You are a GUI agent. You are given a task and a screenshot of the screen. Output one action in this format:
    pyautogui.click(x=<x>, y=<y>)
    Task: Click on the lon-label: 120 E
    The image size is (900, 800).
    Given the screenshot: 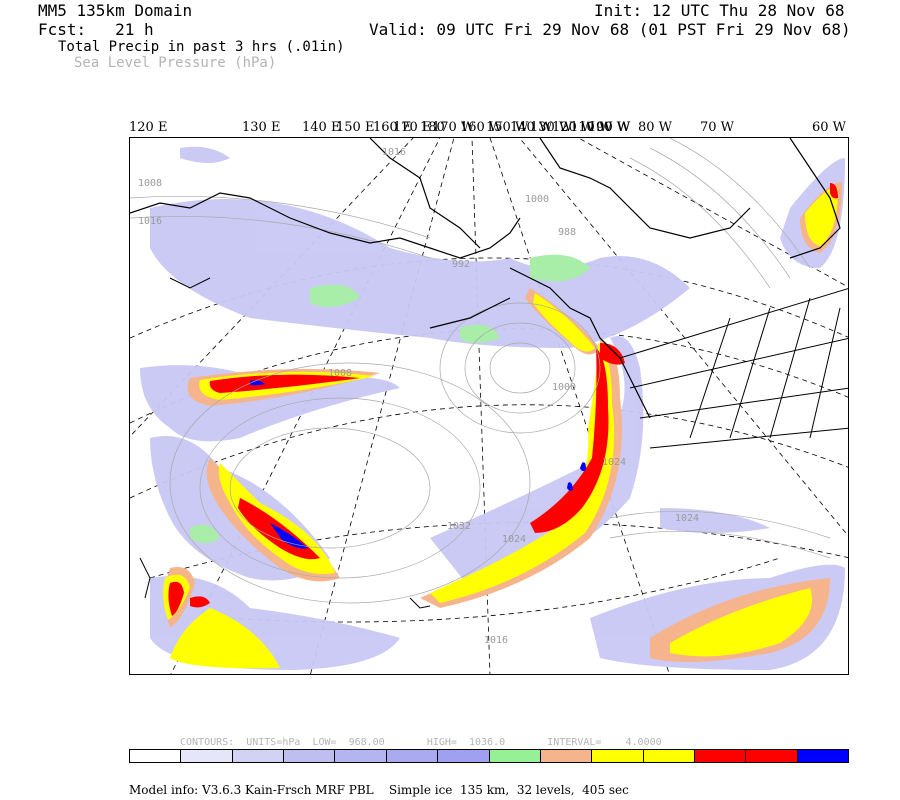 What is the action you would take?
    pyautogui.click(x=148, y=127)
    